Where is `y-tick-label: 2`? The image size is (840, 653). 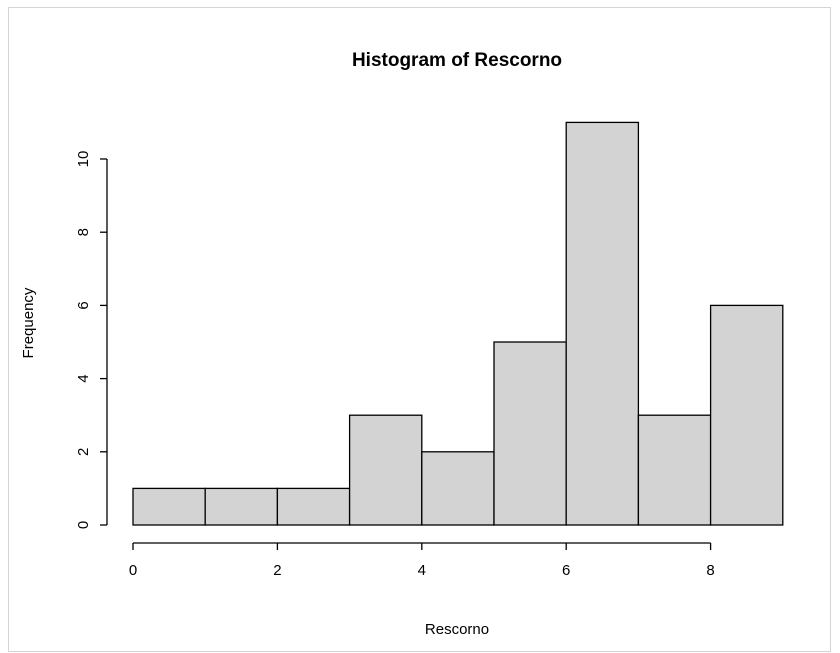
y-tick-label: 2 is located at coordinates (83, 452).